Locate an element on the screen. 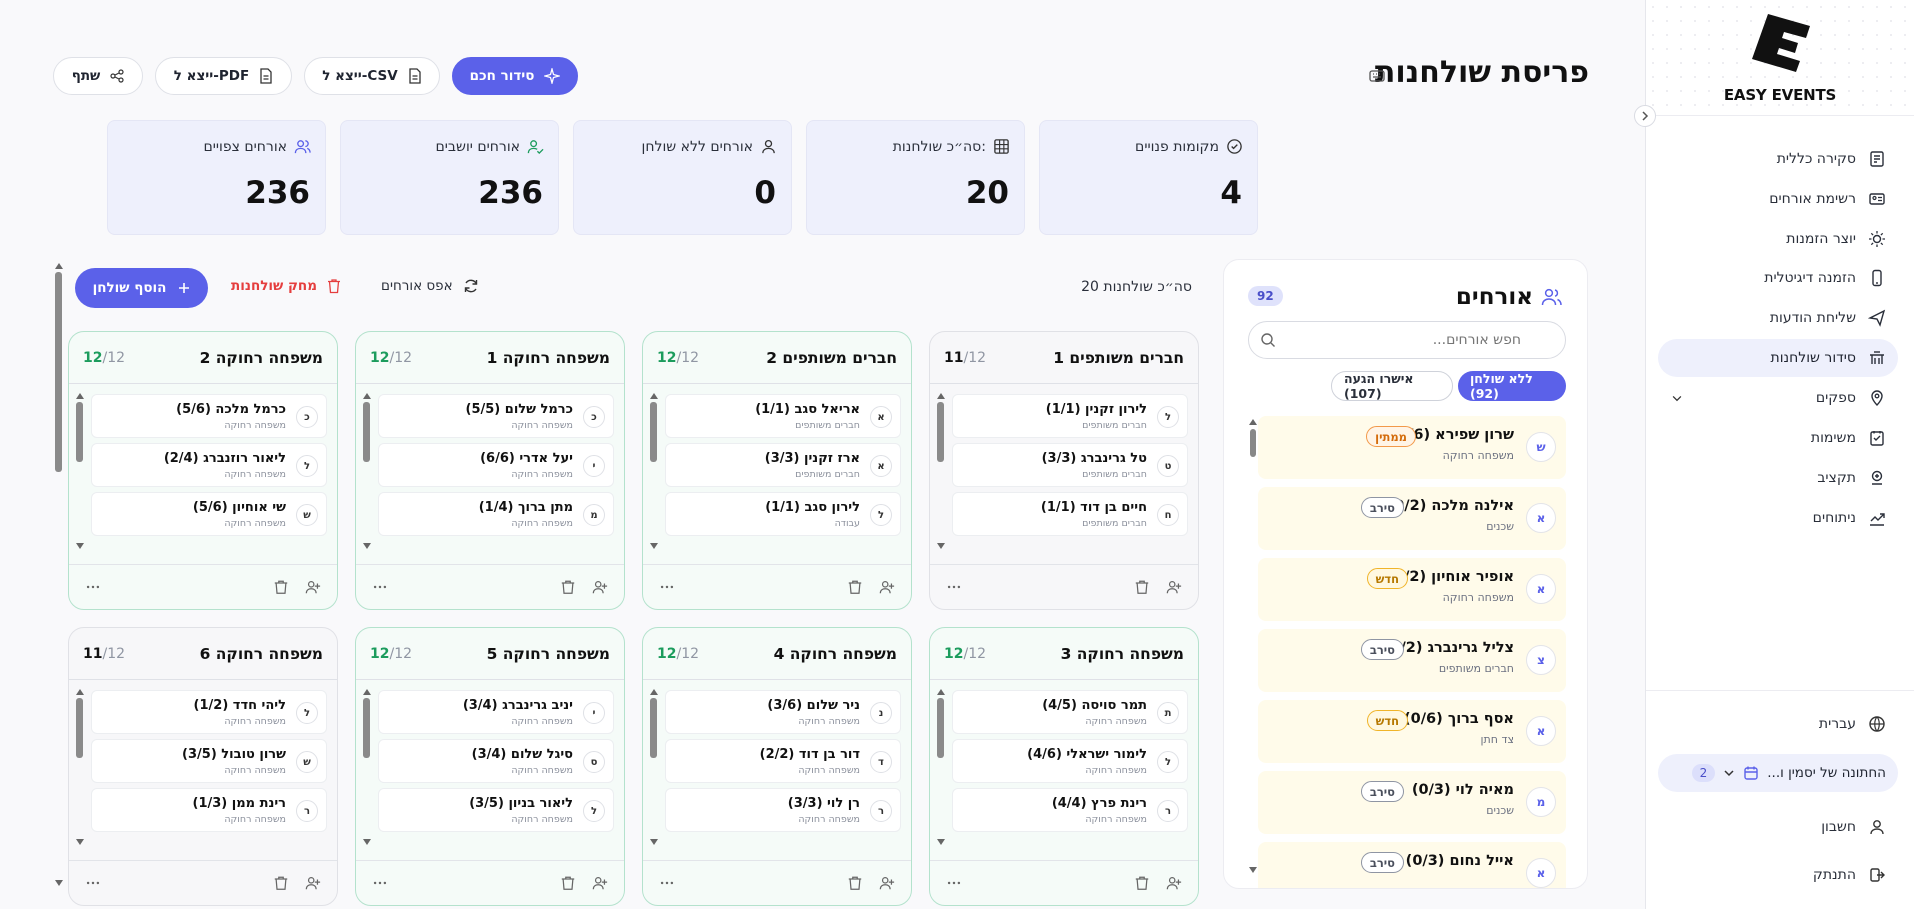  sidebar-item-7: משימות is located at coordinates (1778, 438).